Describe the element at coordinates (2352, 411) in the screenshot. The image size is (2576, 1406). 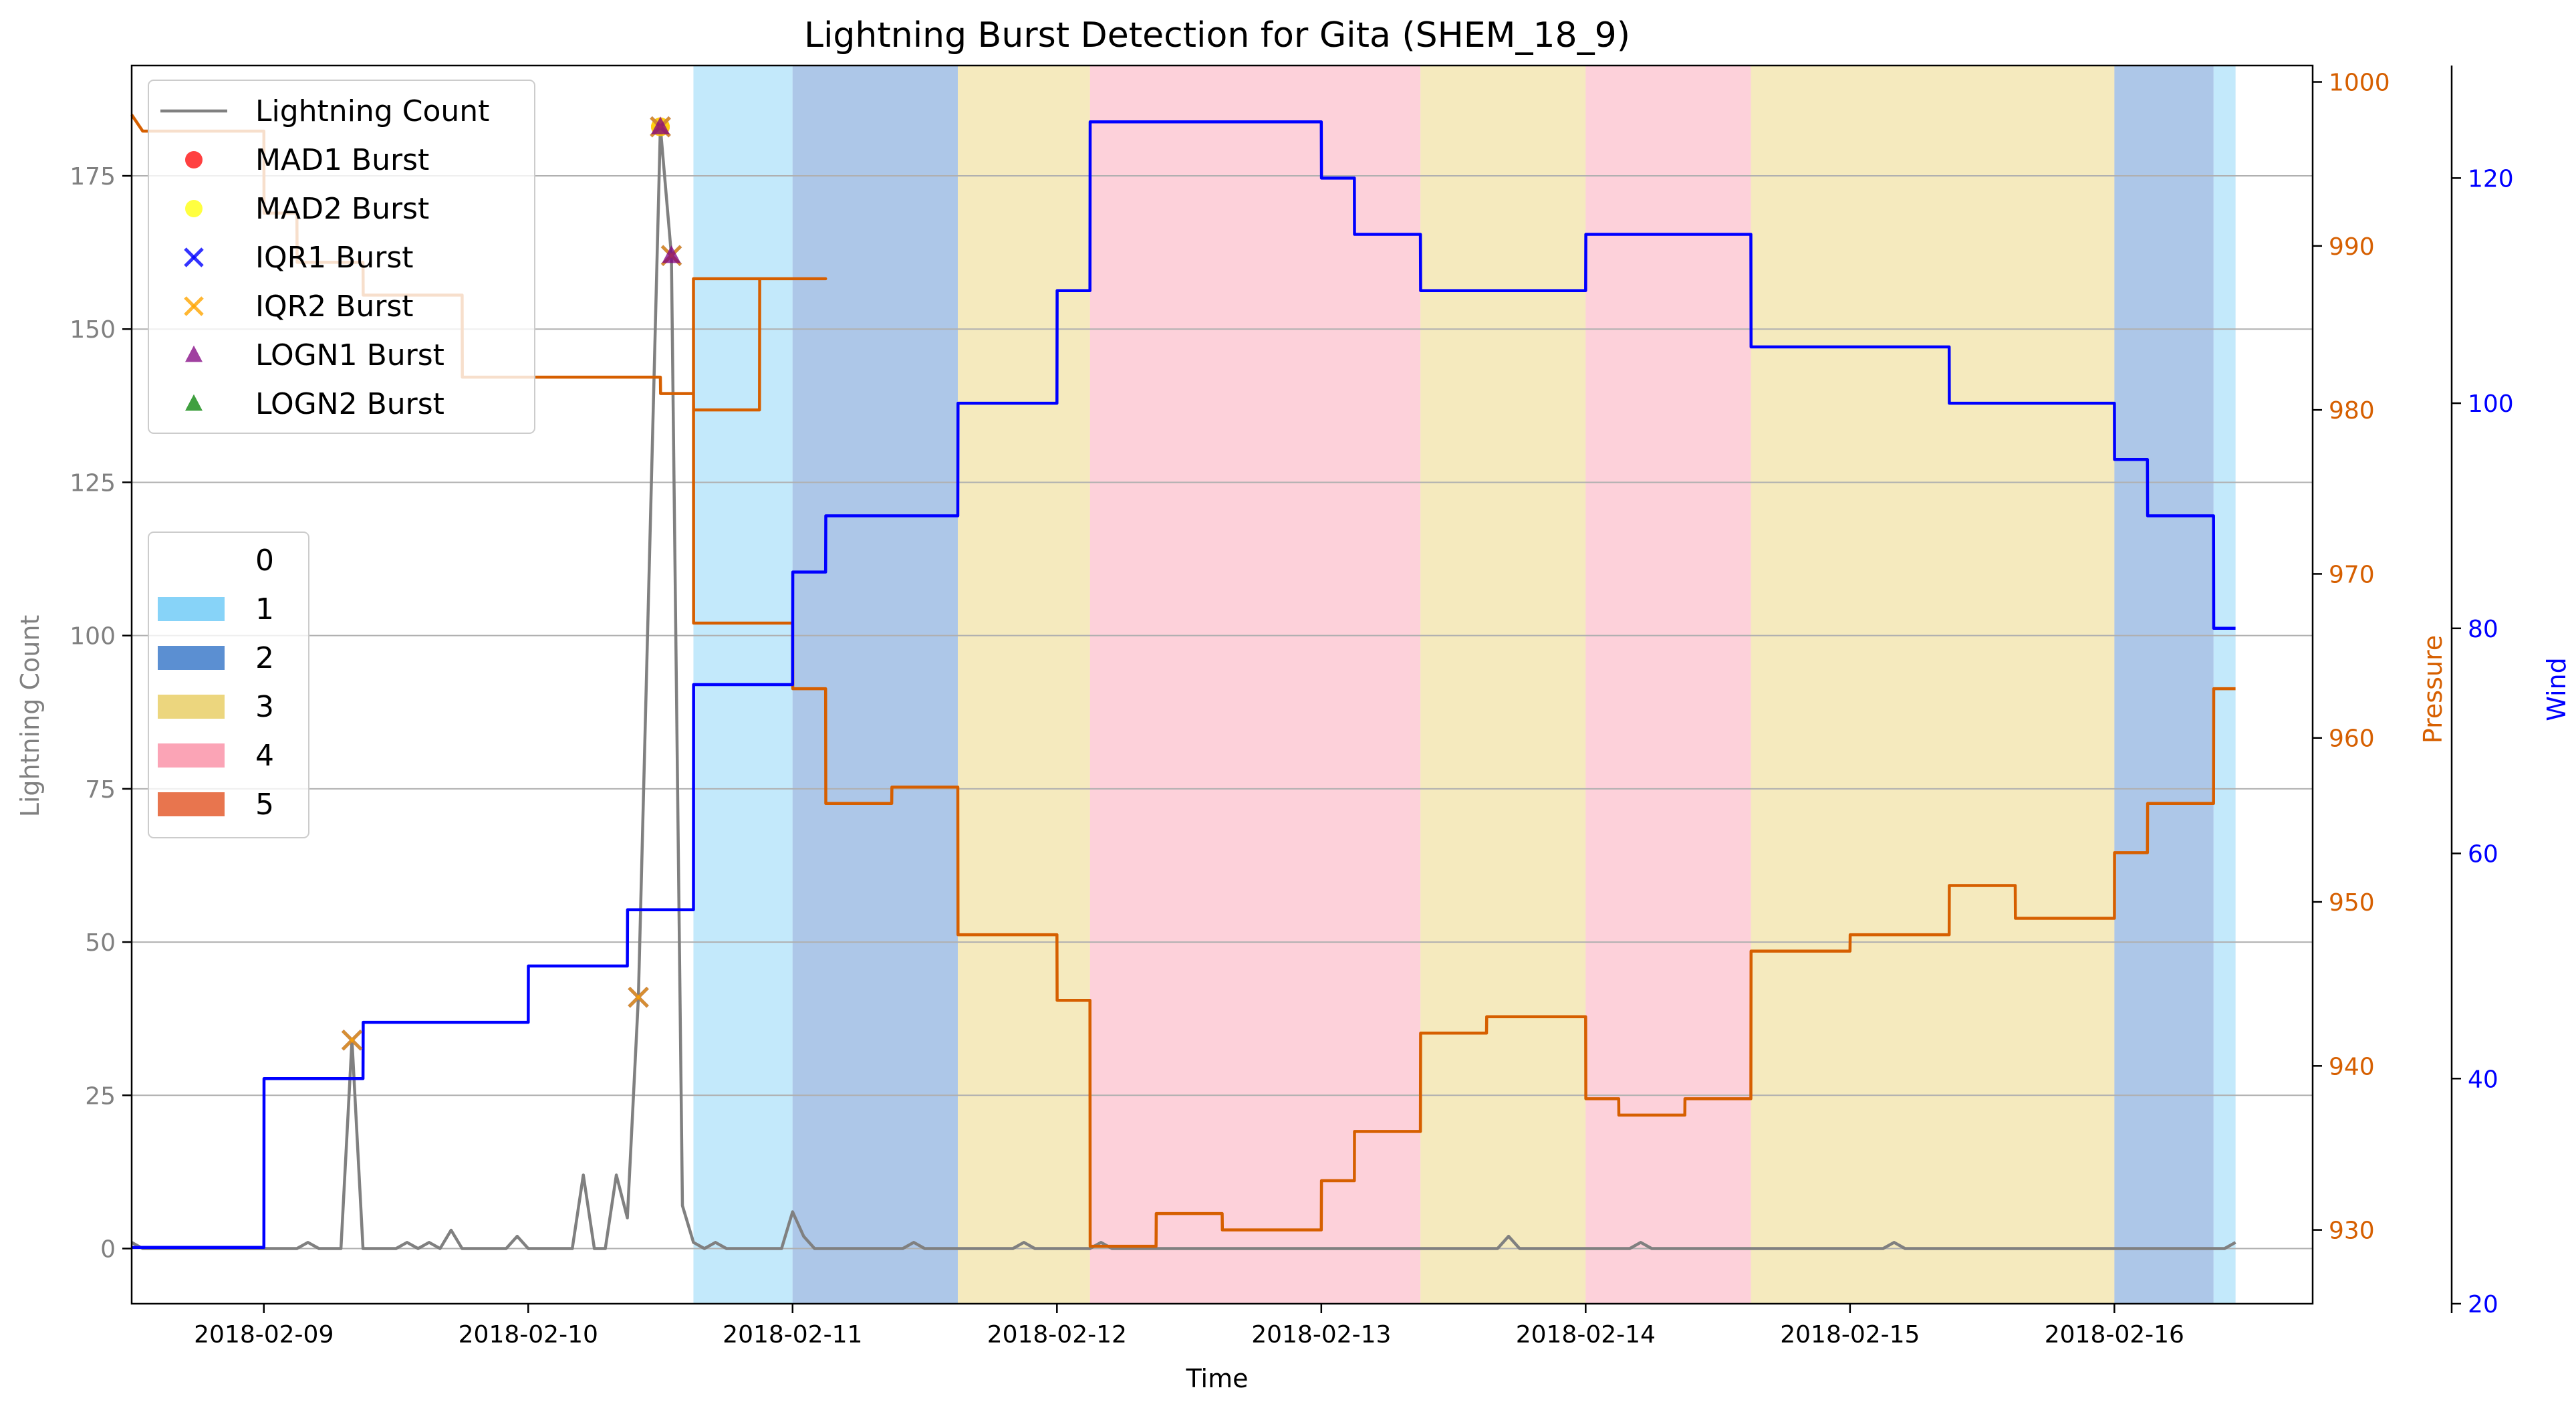
I see `y-tick-label-pressure: 980` at that location.